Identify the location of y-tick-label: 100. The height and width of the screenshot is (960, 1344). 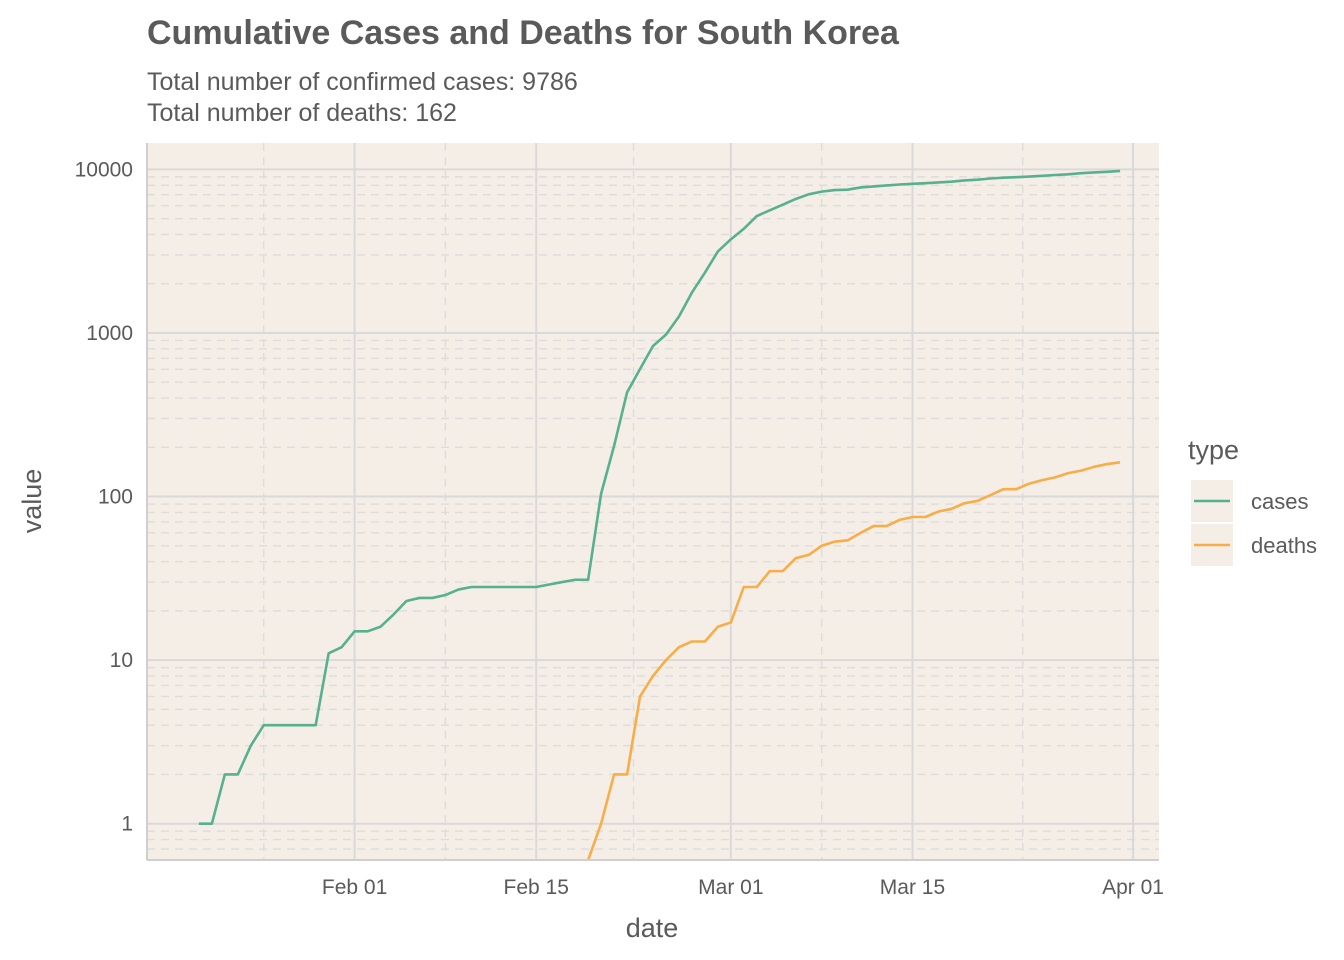
(115, 497).